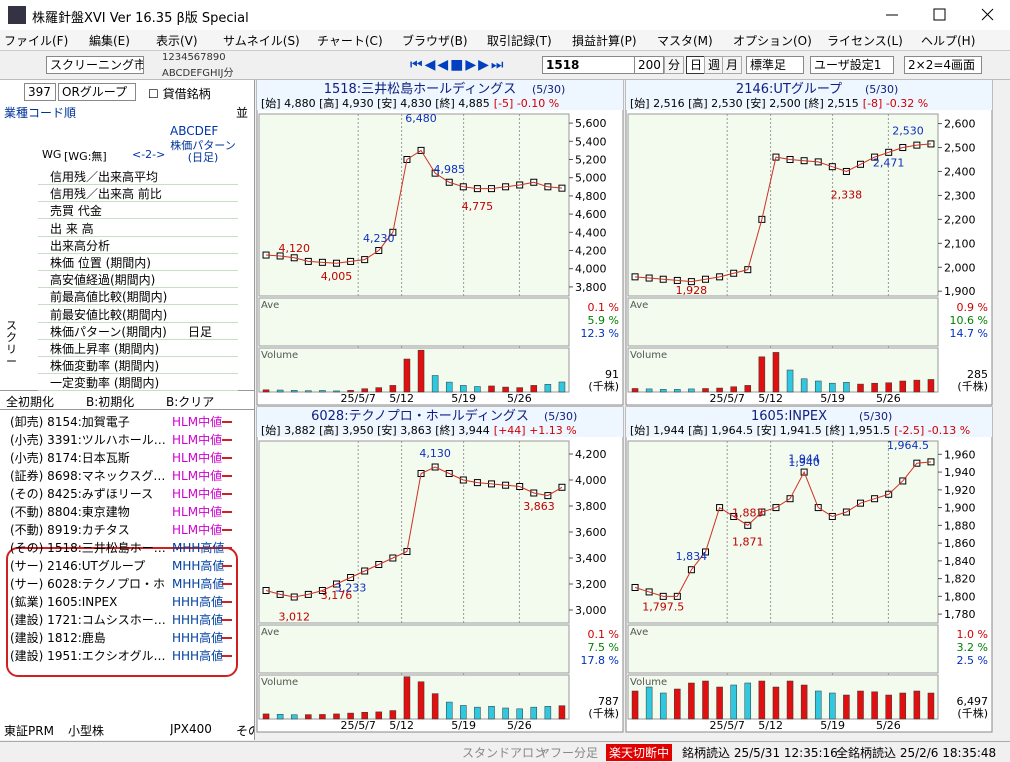 The image size is (1010, 762). What do you see at coordinates (674, 65) in the screenshot?
I see `interval-select: 分` at bounding box center [674, 65].